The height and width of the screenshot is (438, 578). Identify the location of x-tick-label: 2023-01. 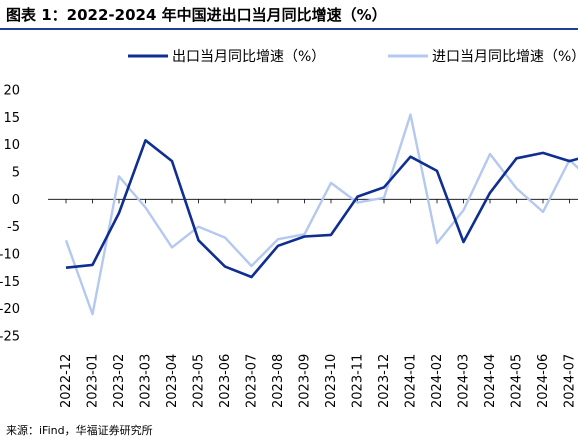
(93, 381).